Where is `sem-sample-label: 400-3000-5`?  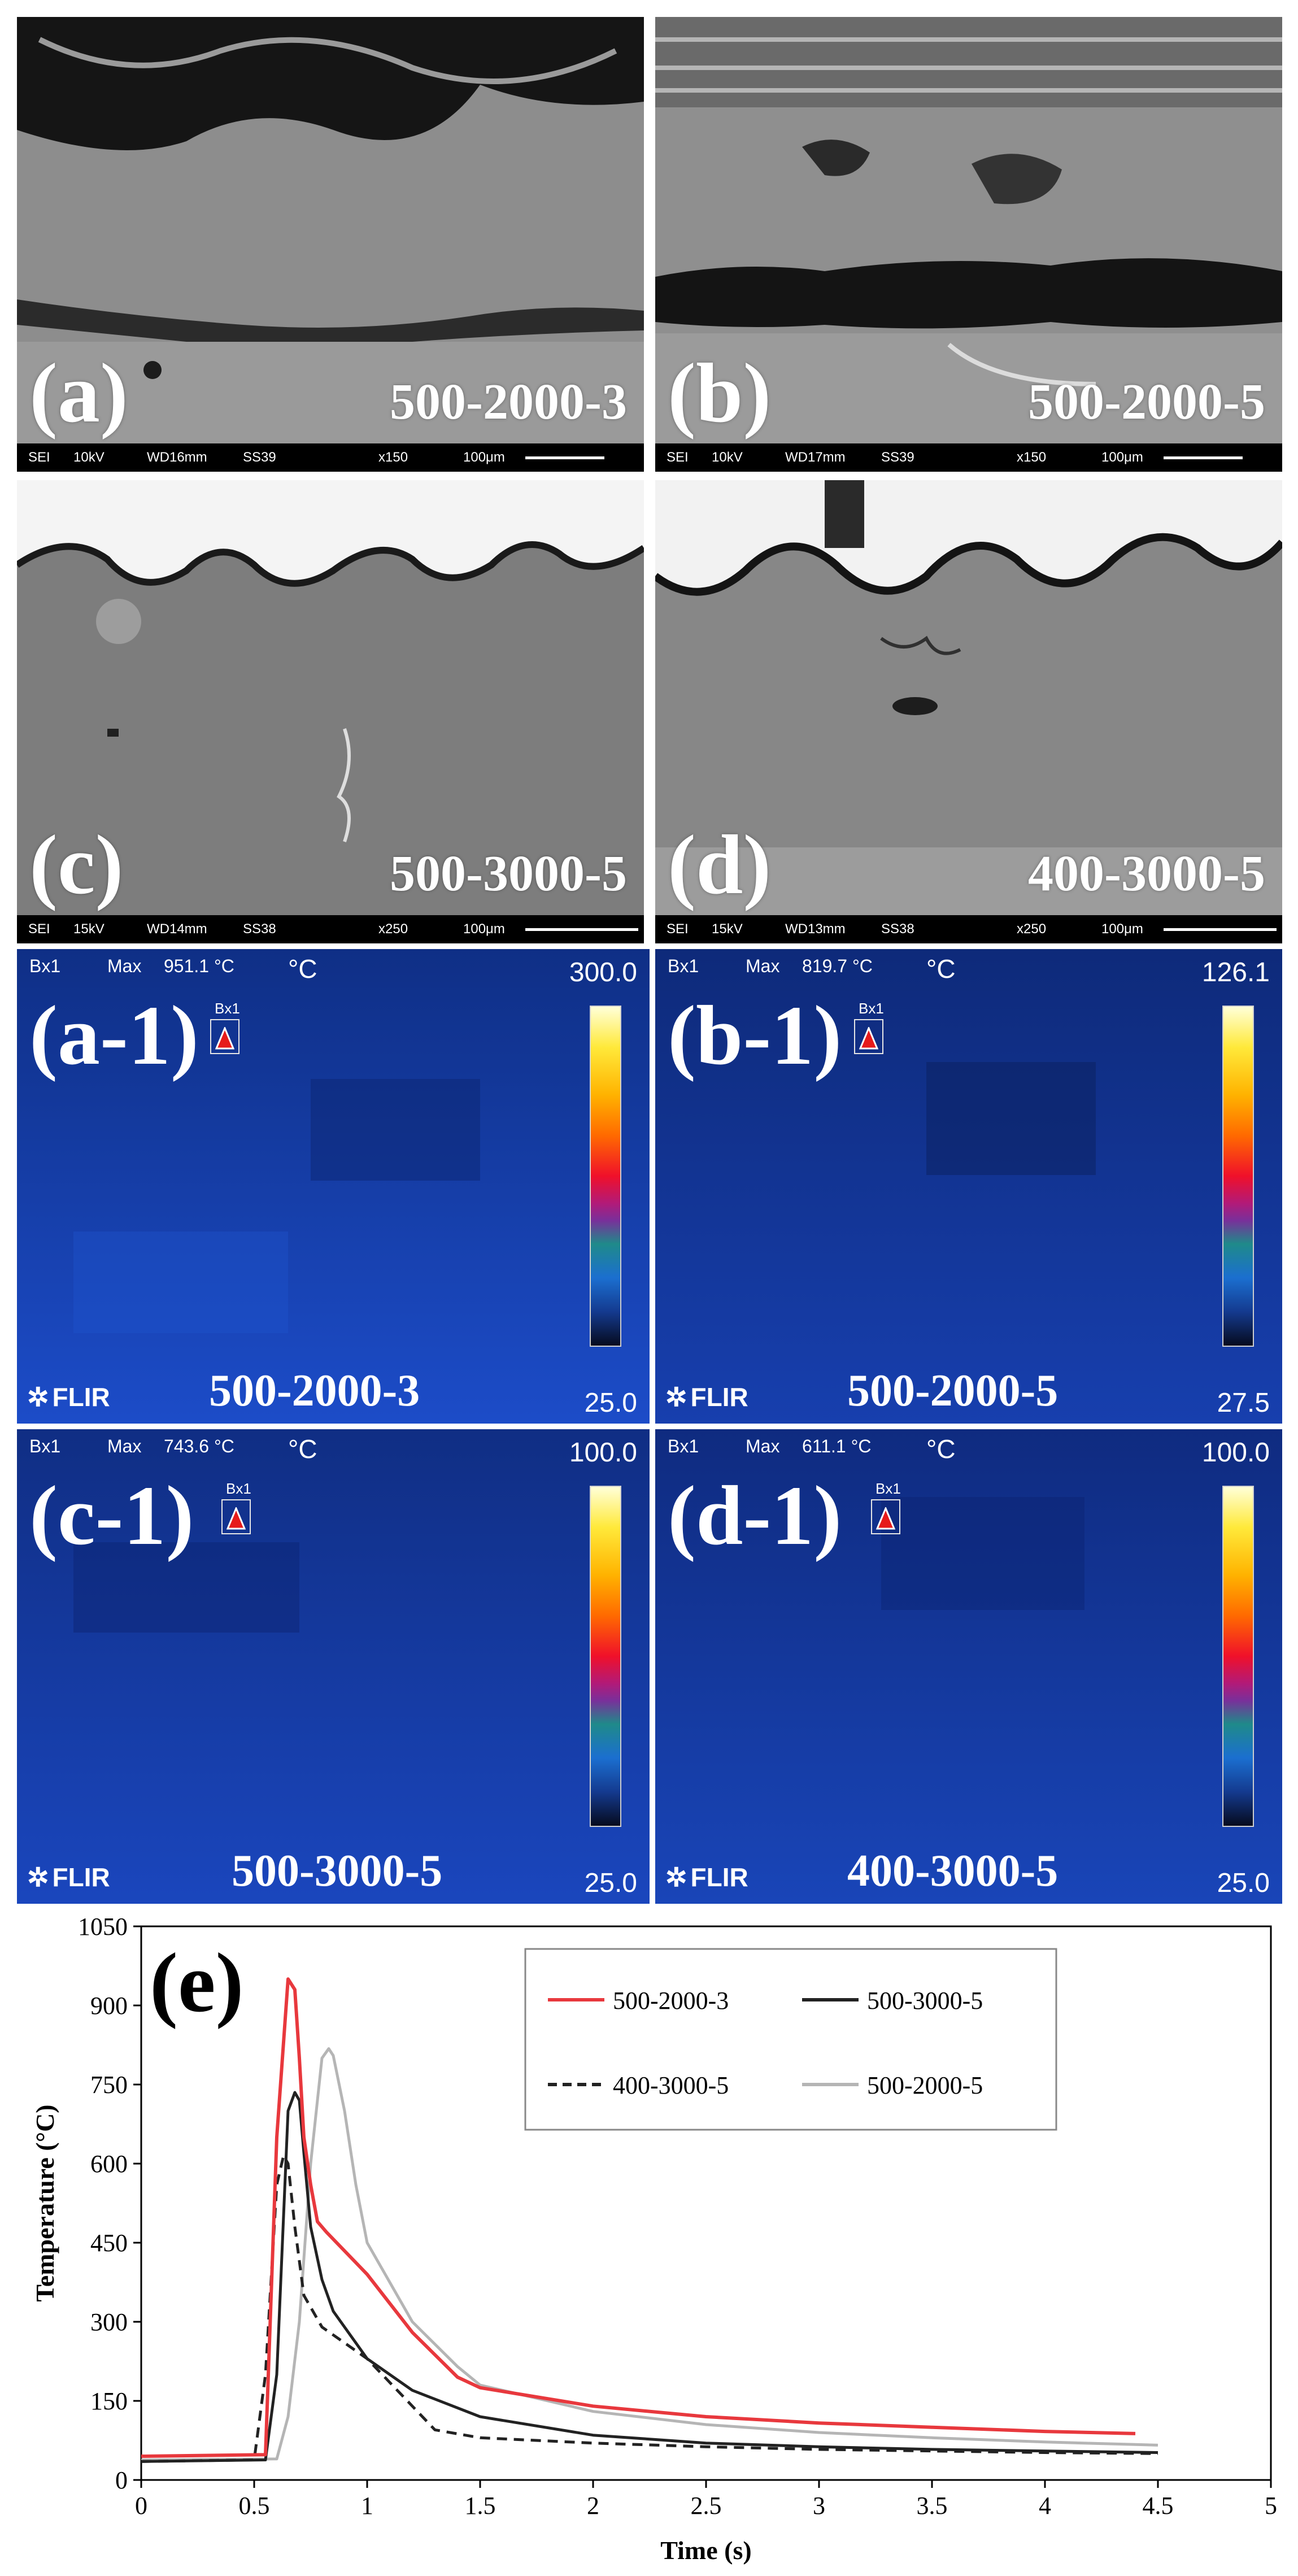 sem-sample-label: 400-3000-5 is located at coordinates (1146, 874).